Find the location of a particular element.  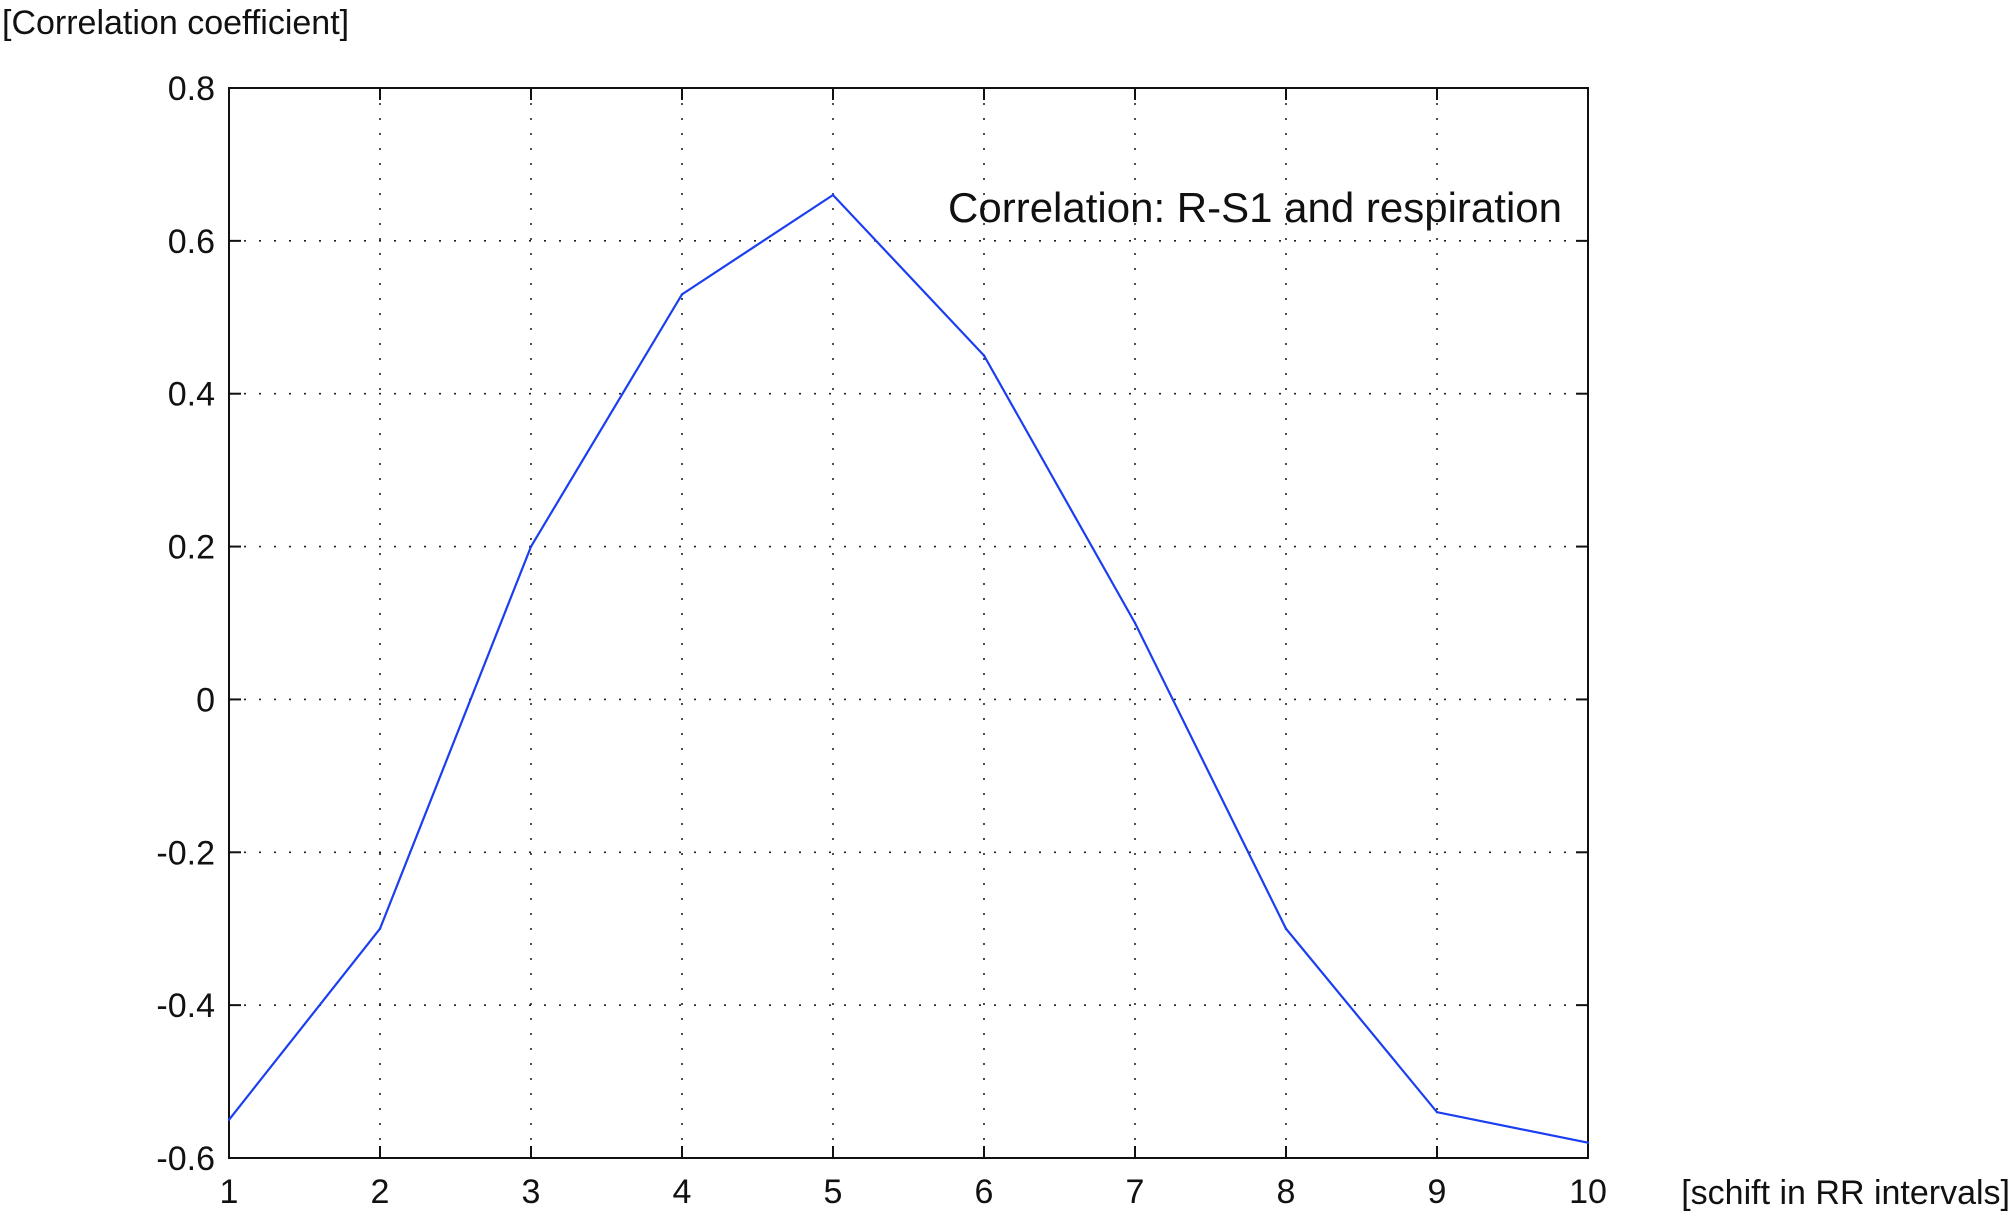

x-tick-label: 1 is located at coordinates (229, 1192).